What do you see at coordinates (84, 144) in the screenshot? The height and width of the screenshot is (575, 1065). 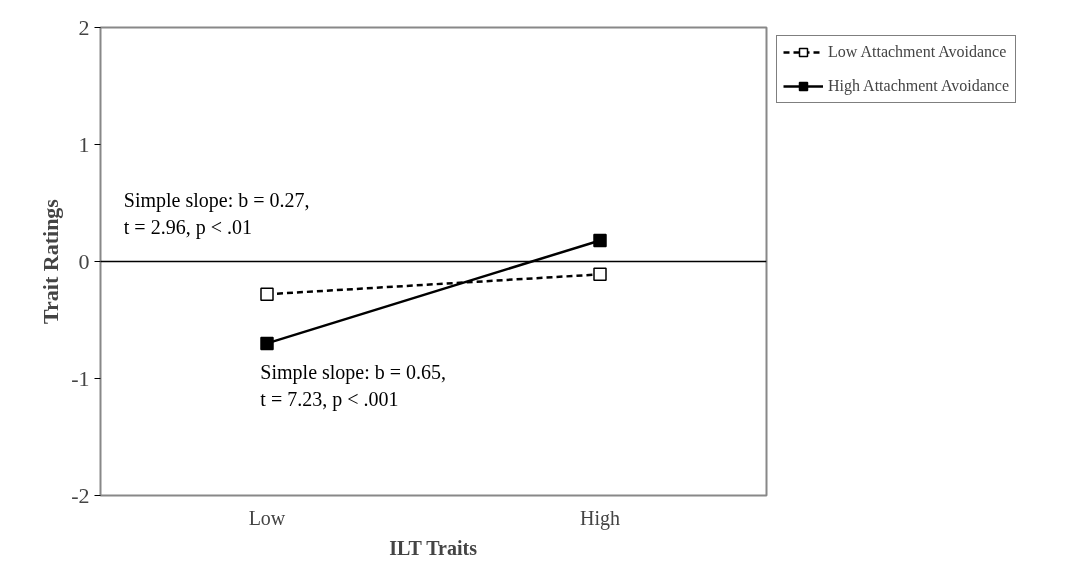 I see `y-tick-label: 1` at bounding box center [84, 144].